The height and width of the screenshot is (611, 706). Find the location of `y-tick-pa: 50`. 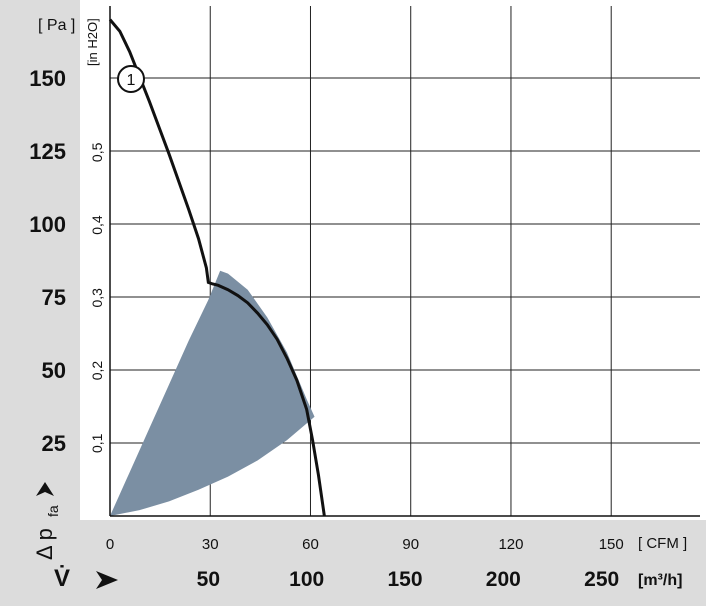

y-tick-pa: 50 is located at coordinates (54, 370).